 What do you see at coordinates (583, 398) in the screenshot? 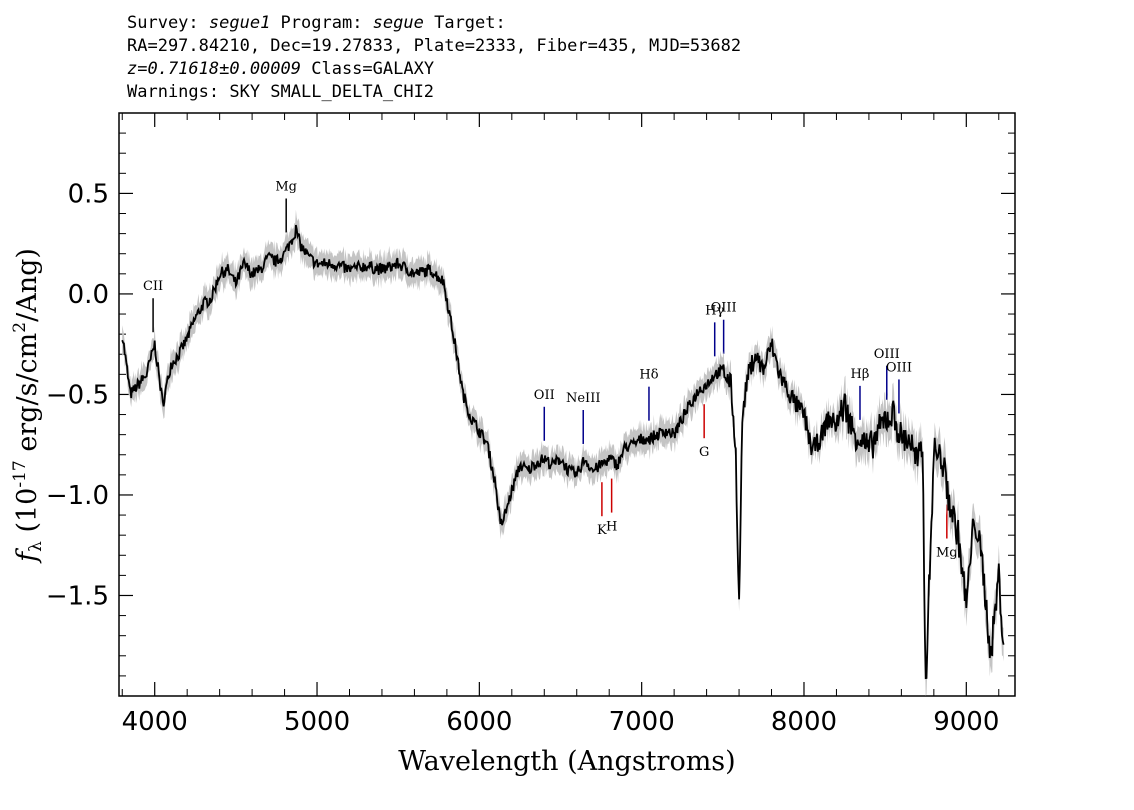
I see `line-marker-label: NeIII` at bounding box center [583, 398].